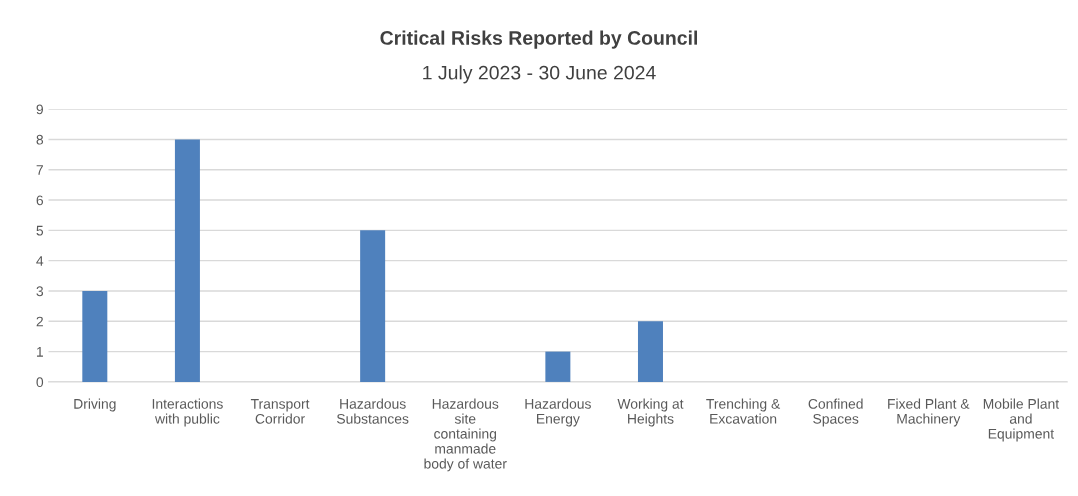 This screenshot has width=1078, height=496. I want to click on x-tick-label: Working at Heights, so click(650, 412).